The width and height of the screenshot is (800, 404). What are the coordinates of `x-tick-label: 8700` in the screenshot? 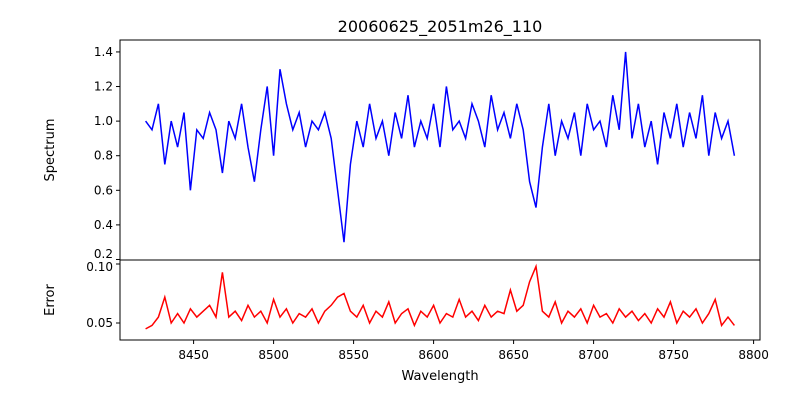 It's located at (593, 355).